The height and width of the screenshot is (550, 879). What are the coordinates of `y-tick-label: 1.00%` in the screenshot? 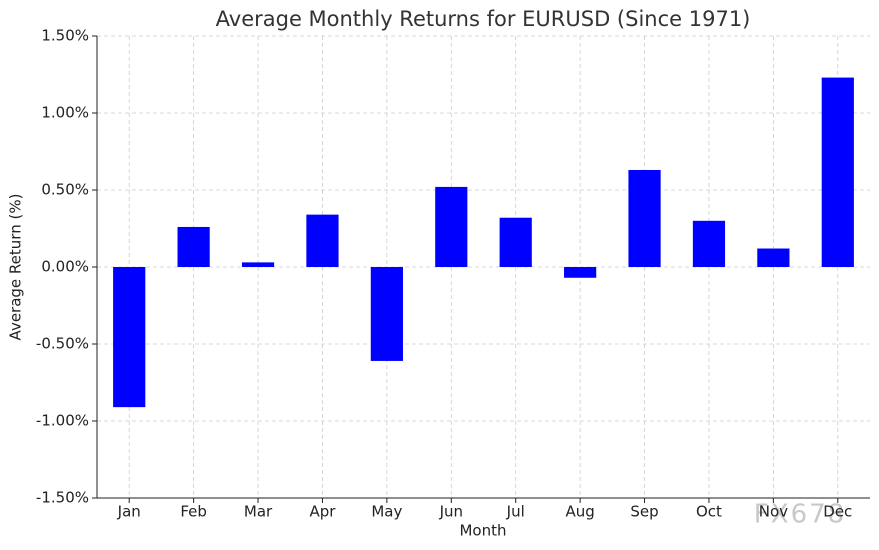 It's located at (65, 113).